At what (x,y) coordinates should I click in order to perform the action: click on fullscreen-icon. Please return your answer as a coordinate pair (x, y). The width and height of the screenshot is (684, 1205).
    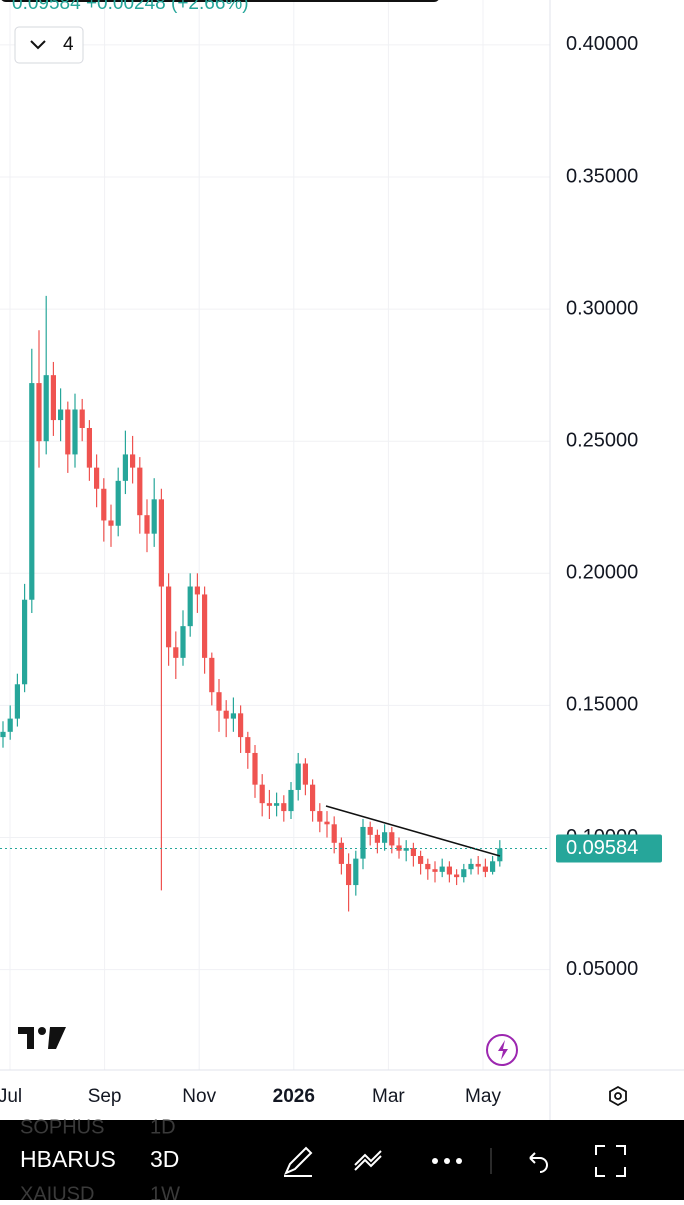
    Looking at the image, I should click on (610, 1161).